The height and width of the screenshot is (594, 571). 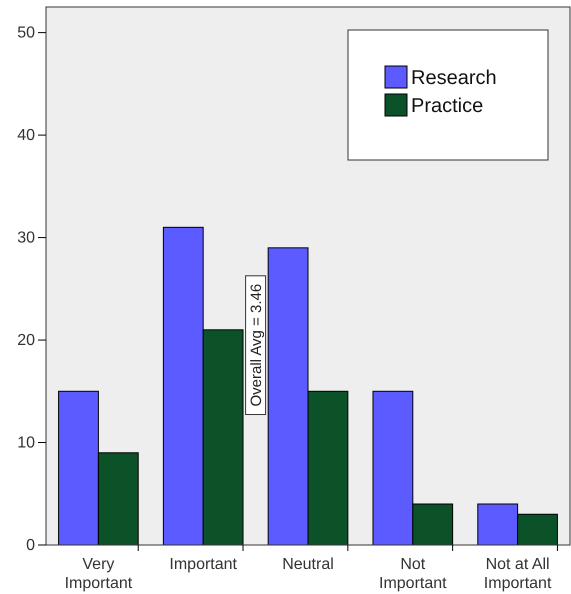 I want to click on legend-label: Research, so click(x=454, y=78).